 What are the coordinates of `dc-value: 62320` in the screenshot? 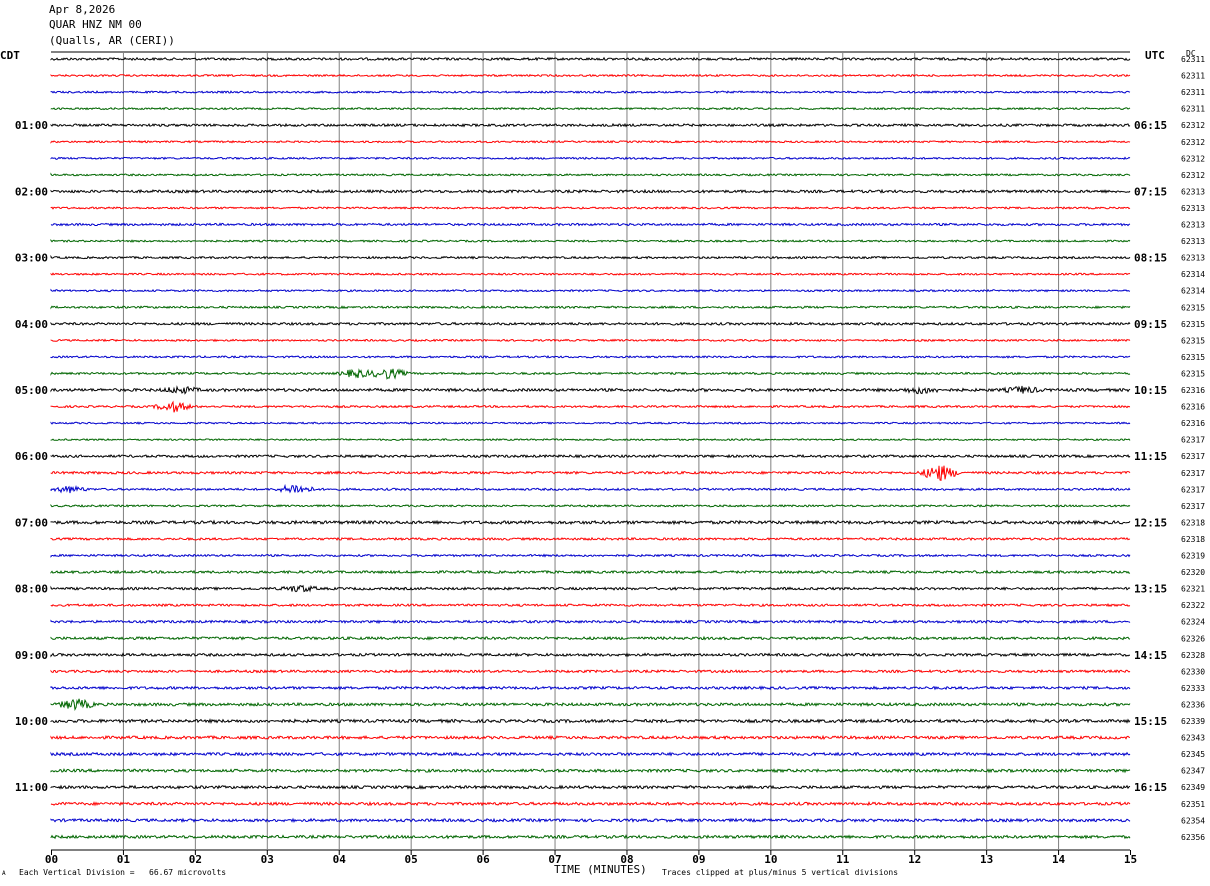 It's located at (1193, 572).